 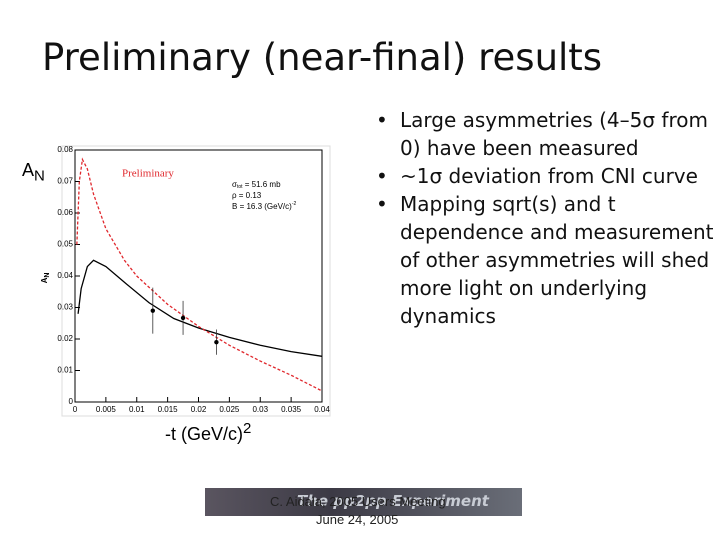 I want to click on y-tick-label: 0.05, so click(x=65, y=244).